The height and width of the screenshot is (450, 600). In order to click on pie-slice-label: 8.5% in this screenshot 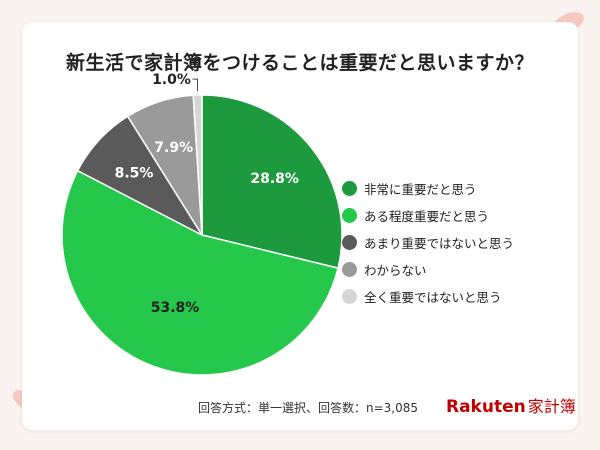, I will do `click(134, 173)`.